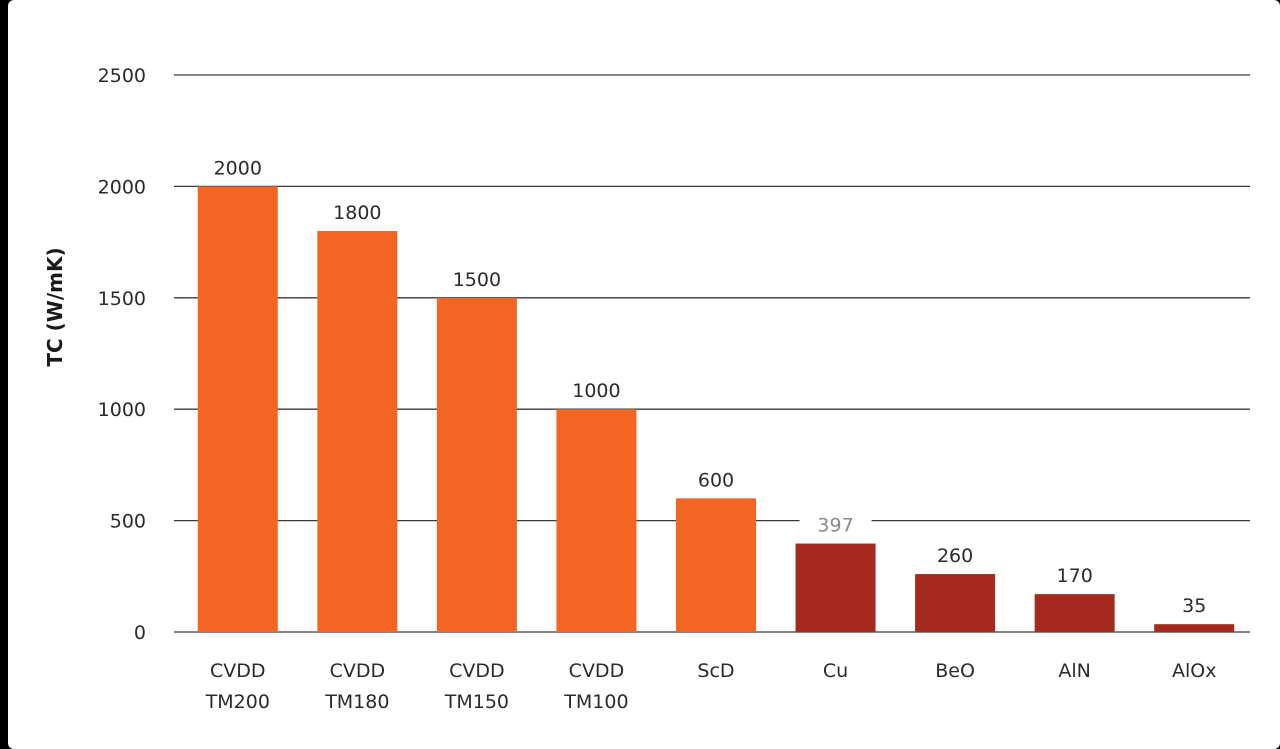 The height and width of the screenshot is (749, 1280). I want to click on data-label: 2000, so click(238, 168).